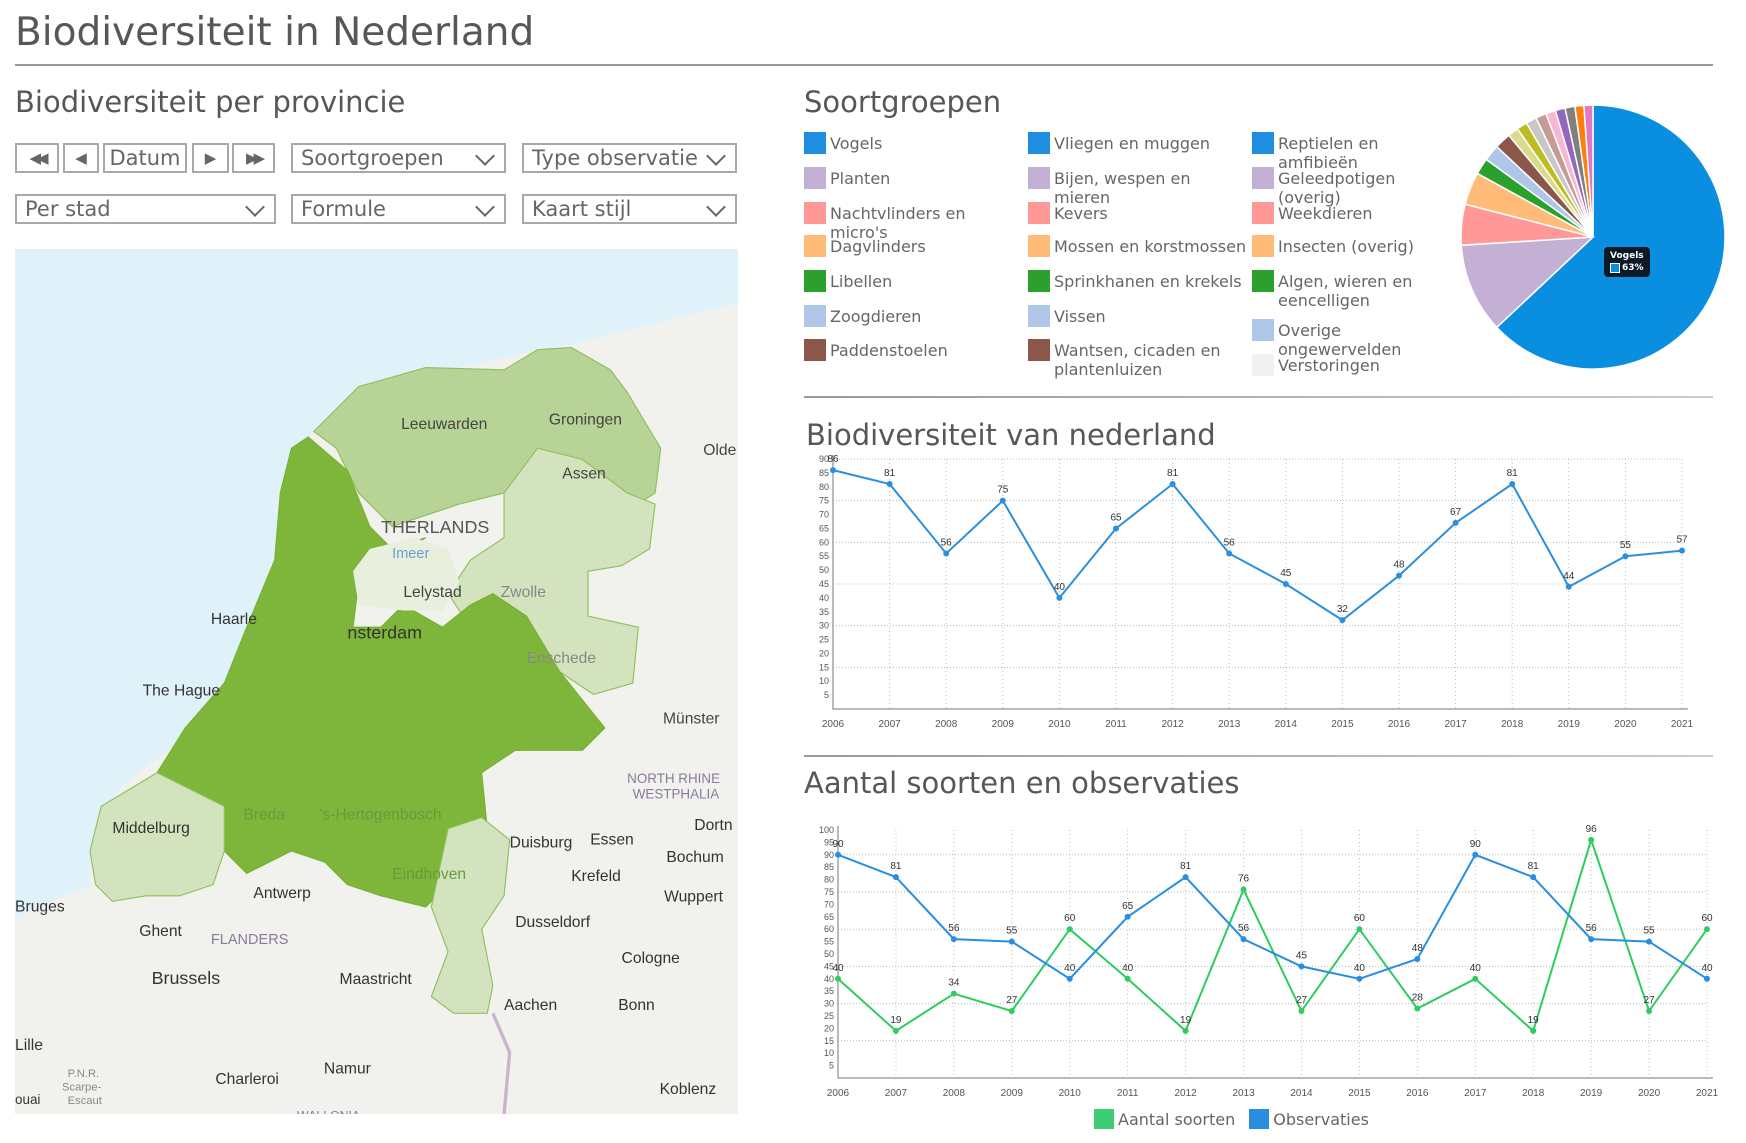 The image size is (1746, 1143). I want to click on legend-item: Nachtvlinders en micro's, so click(914, 222).